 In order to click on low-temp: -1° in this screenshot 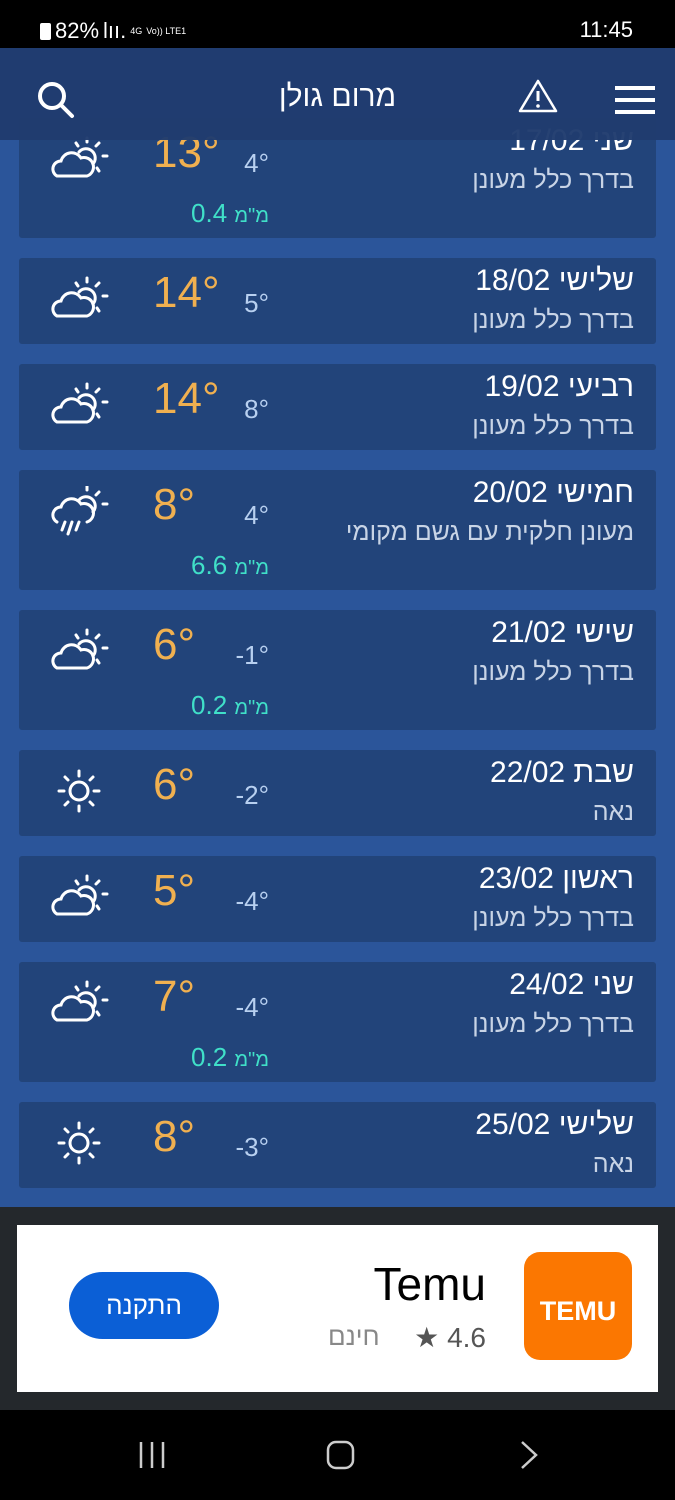, I will do `click(252, 655)`.